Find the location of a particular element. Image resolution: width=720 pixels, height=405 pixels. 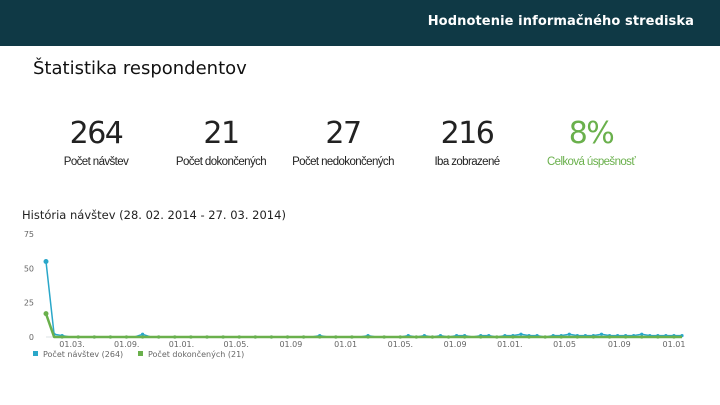

header-bar: Hodnotenie informačného strediska is located at coordinates (360, 23).